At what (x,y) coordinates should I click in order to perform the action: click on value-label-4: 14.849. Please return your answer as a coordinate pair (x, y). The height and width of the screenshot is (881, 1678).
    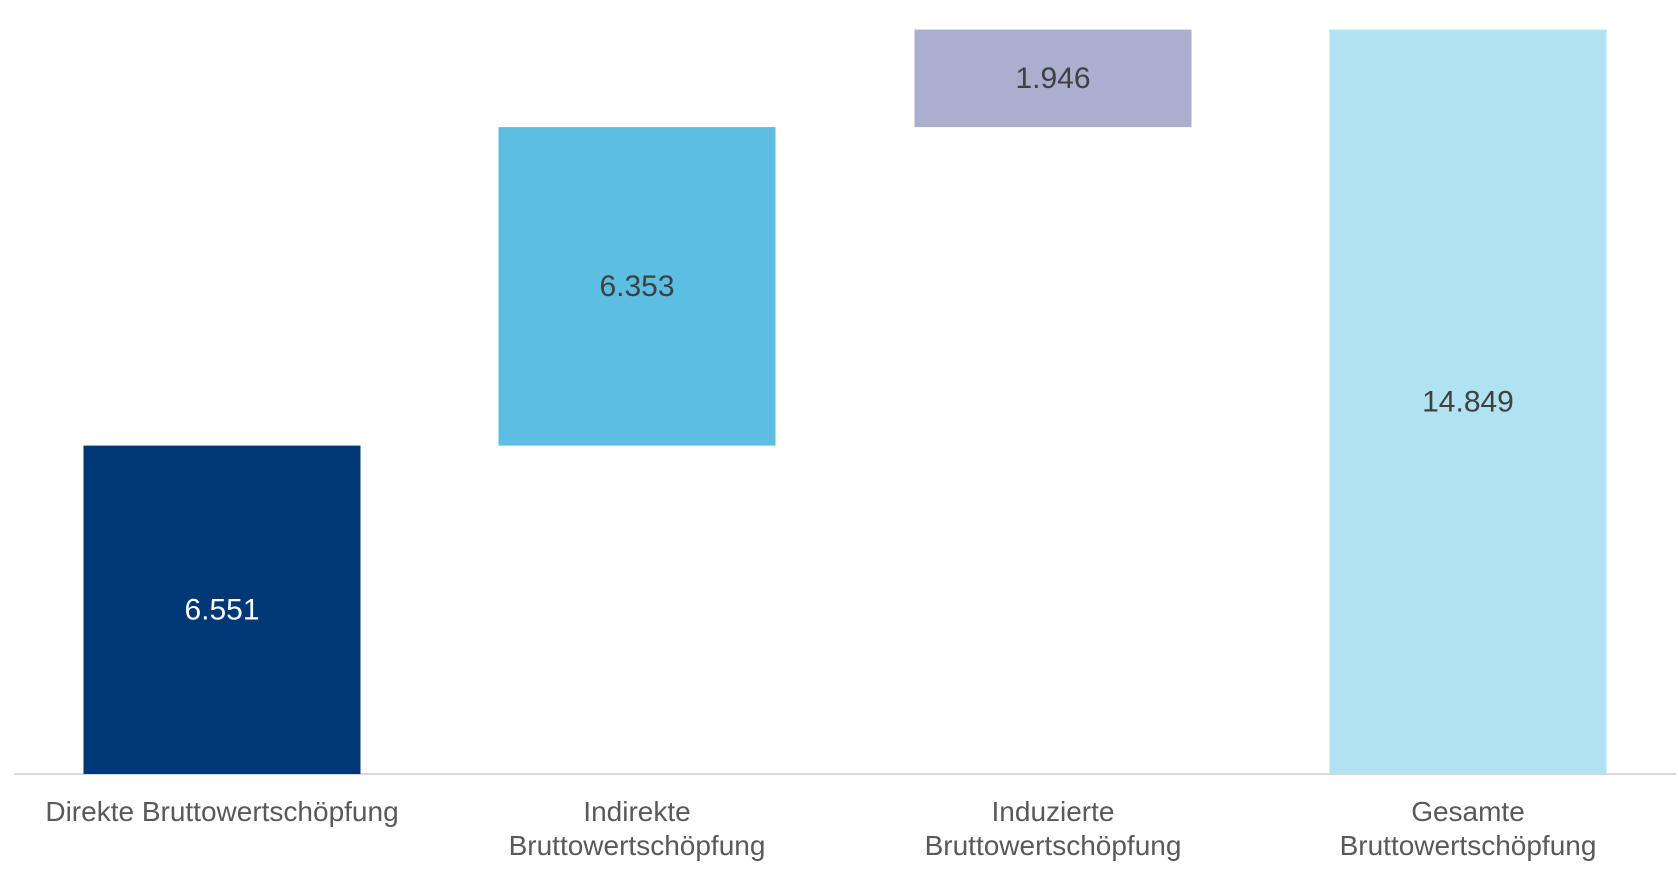
    Looking at the image, I should click on (1468, 401).